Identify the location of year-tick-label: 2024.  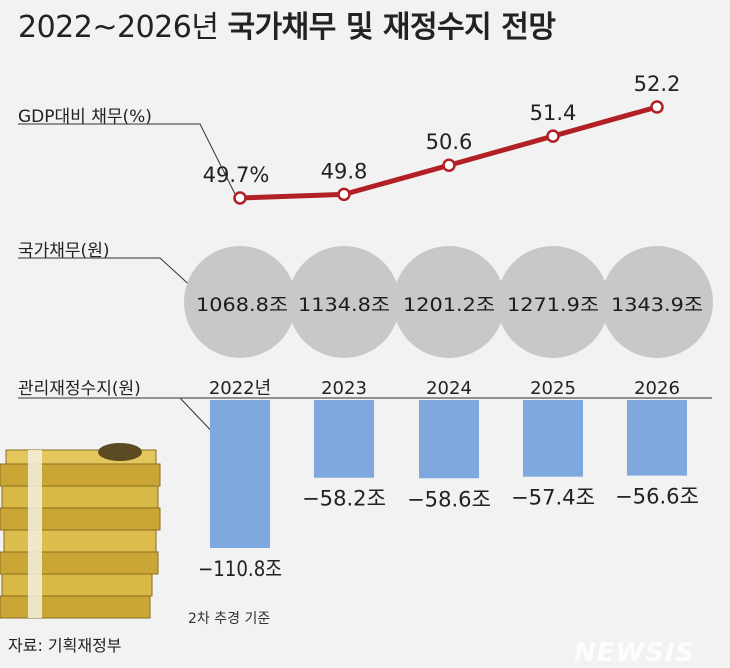
(449, 388).